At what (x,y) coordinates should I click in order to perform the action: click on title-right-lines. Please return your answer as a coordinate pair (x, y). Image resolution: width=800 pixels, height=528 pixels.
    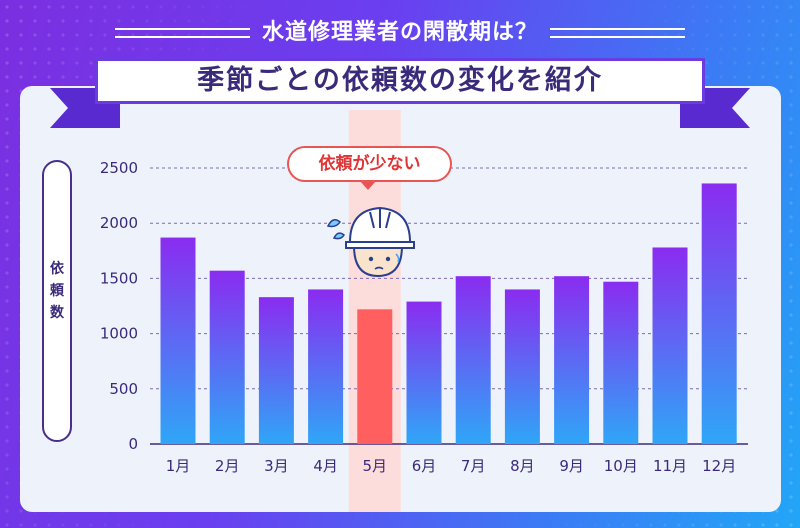
    Looking at the image, I should click on (617, 33).